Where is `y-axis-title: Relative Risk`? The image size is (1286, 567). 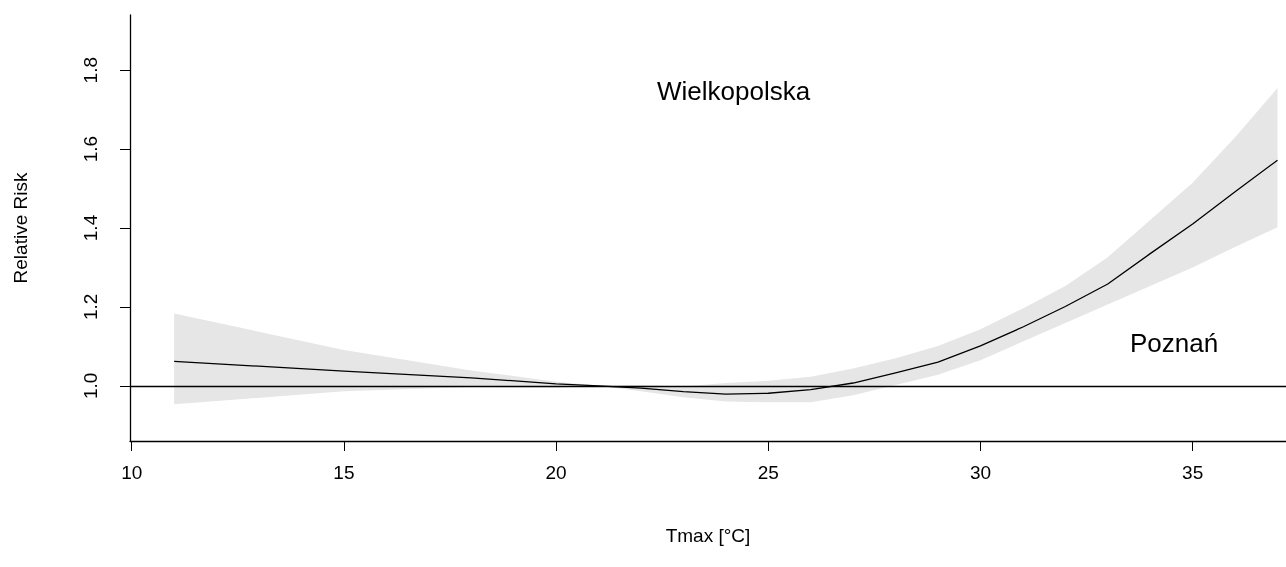
y-axis-title: Relative Risk is located at coordinates (20, 228).